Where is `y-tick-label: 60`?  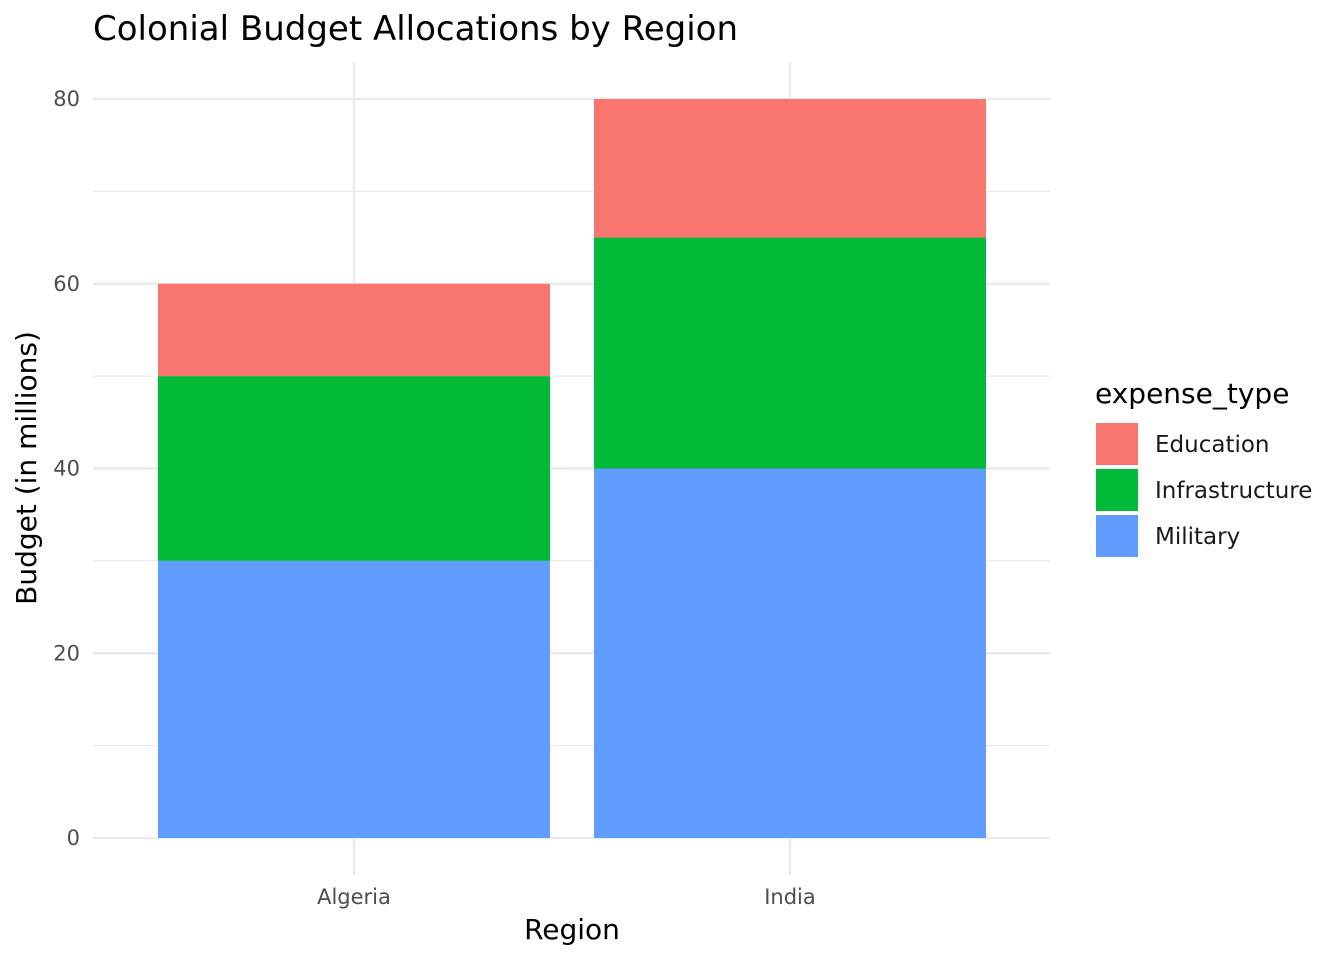 y-tick-label: 60 is located at coordinates (66, 284).